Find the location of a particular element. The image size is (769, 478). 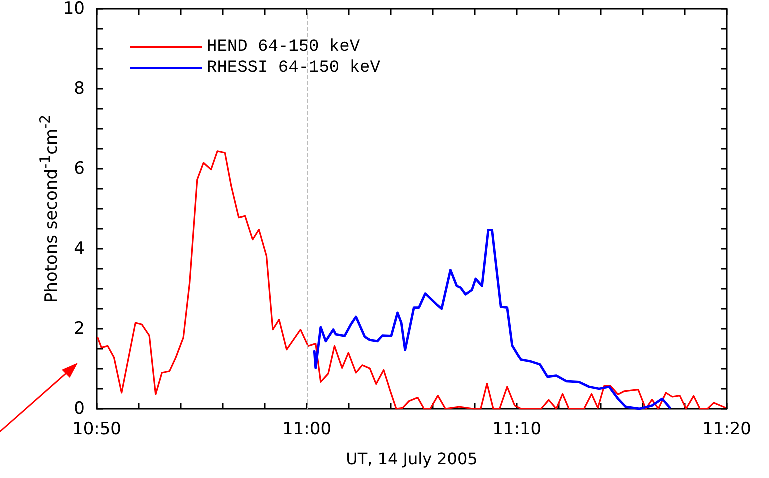

x-tick-label: 10:50 is located at coordinates (97, 430).